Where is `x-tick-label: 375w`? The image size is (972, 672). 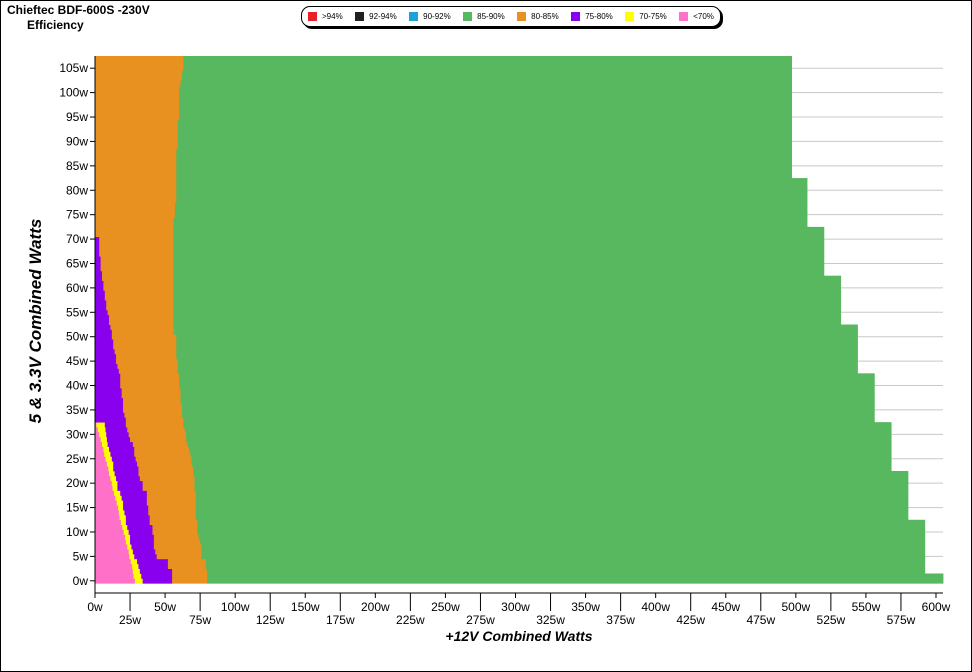
x-tick-label: 375w is located at coordinates (620, 620).